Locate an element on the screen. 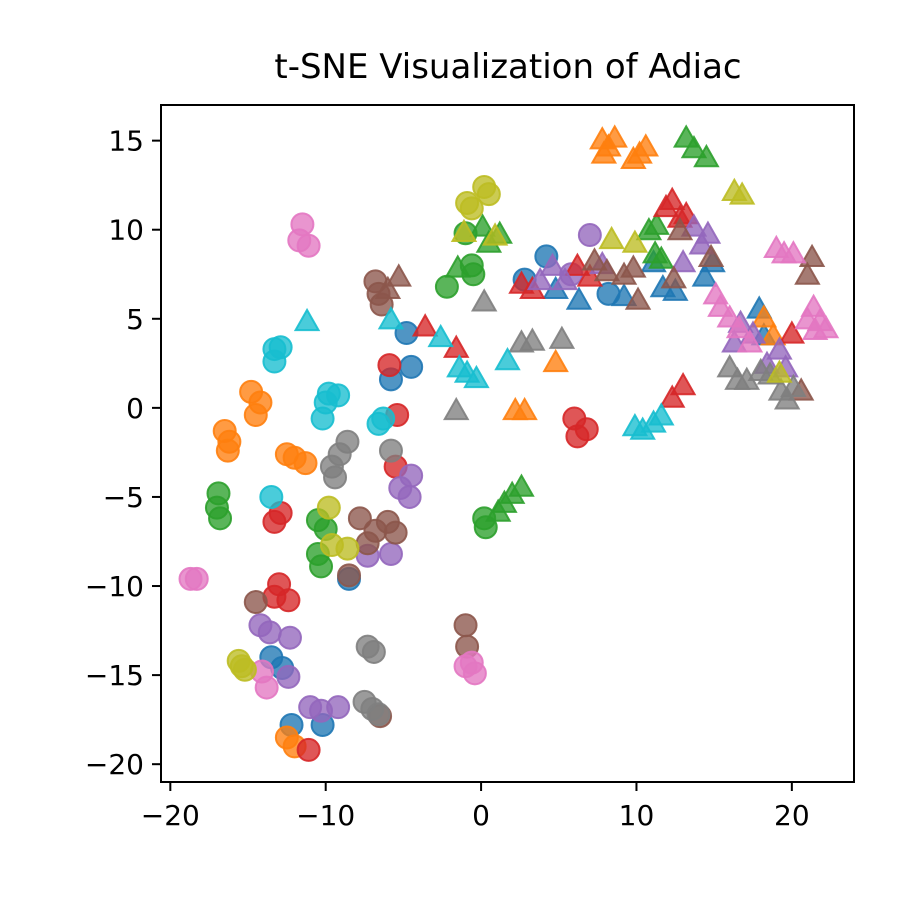 The image size is (900, 900). y-axis: −20 −15 −10 −5 0 5 10 15 is located at coordinates (123, 453).